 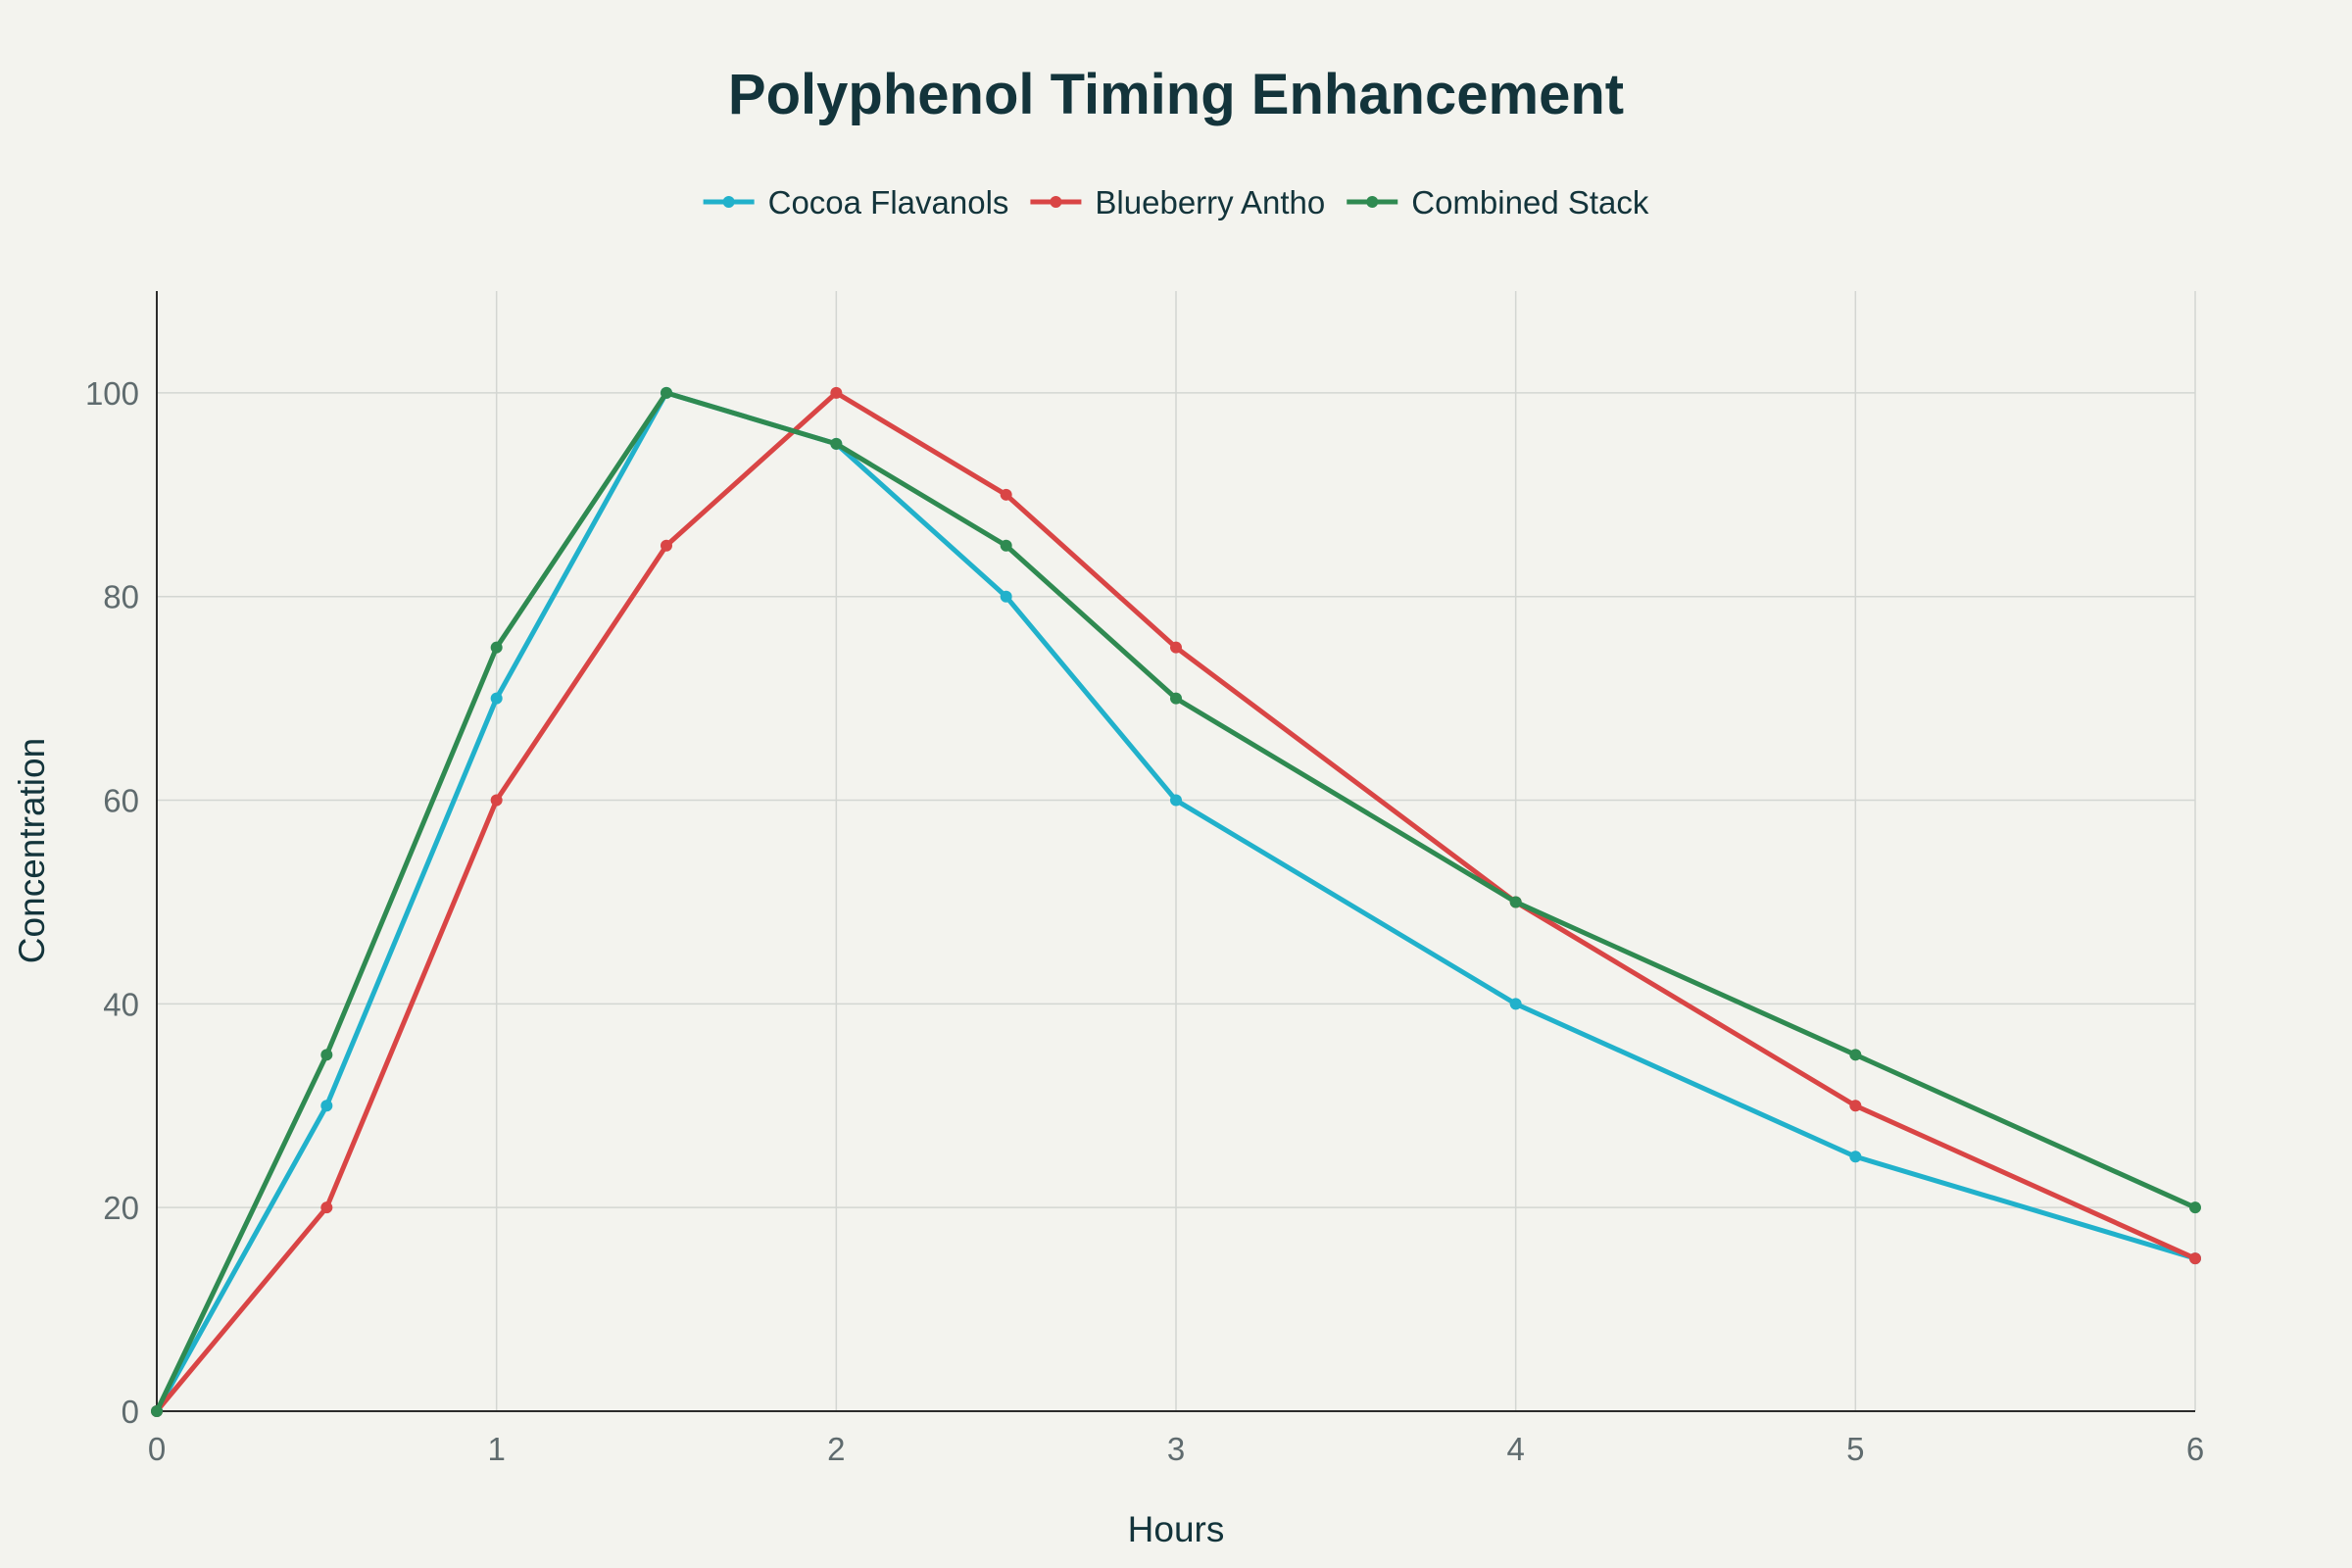 I want to click on legend-item: Combined Stack, so click(x=1498, y=202).